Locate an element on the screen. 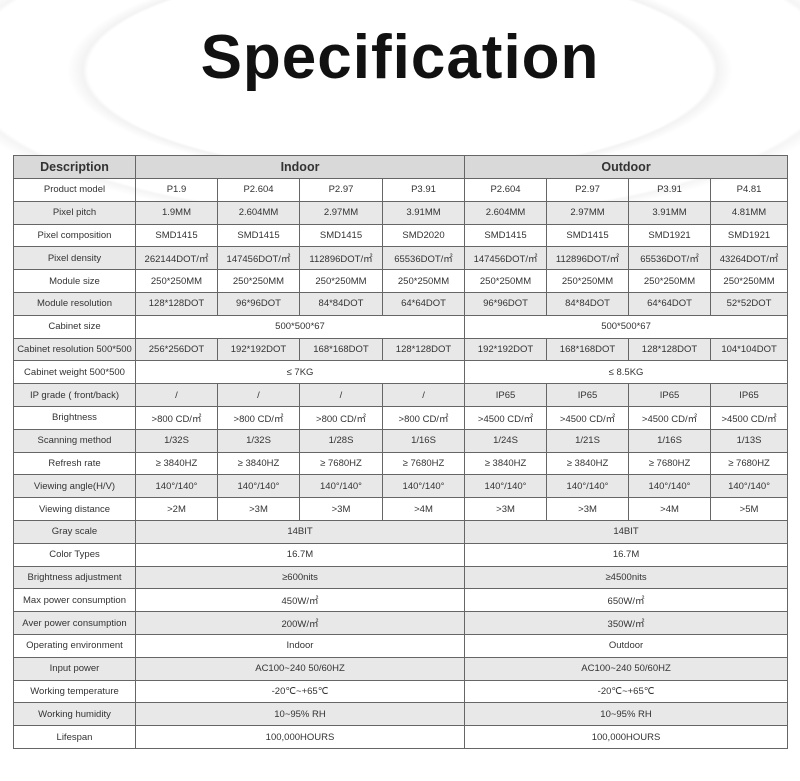  table-cell: IP65 is located at coordinates (749, 395).